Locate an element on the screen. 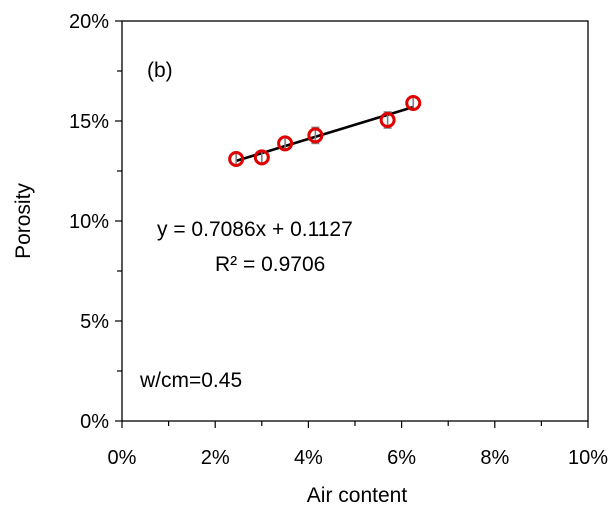 The image size is (613, 516). y-tick-label: 5% is located at coordinates (94, 322).